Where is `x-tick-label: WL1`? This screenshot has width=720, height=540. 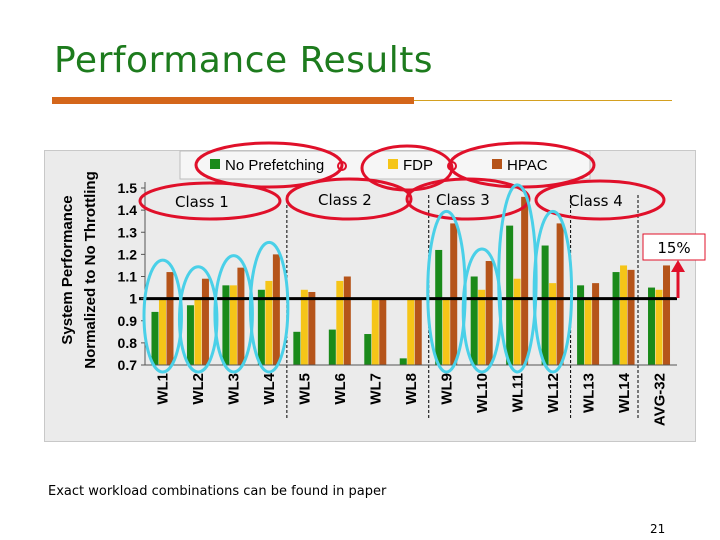
x-tick-label: WL1 is located at coordinates (163, 389).